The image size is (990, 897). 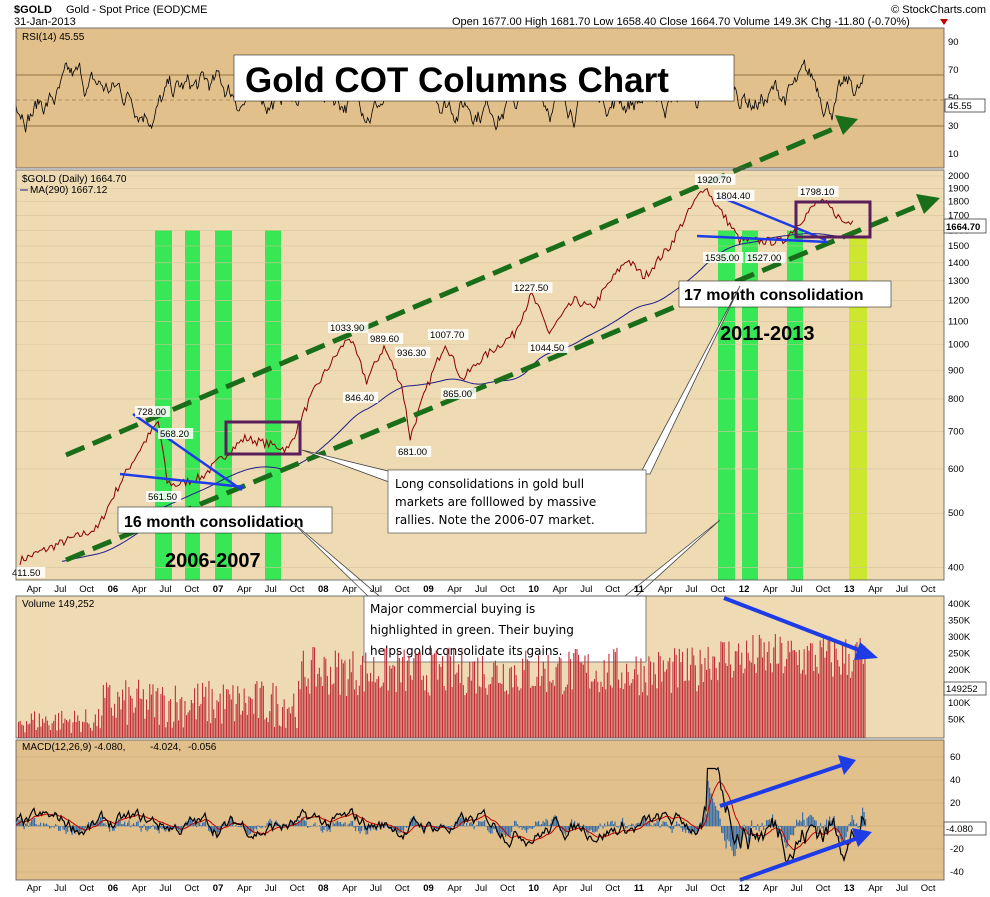 I want to click on price-tick-label: 1100, so click(x=958, y=321).